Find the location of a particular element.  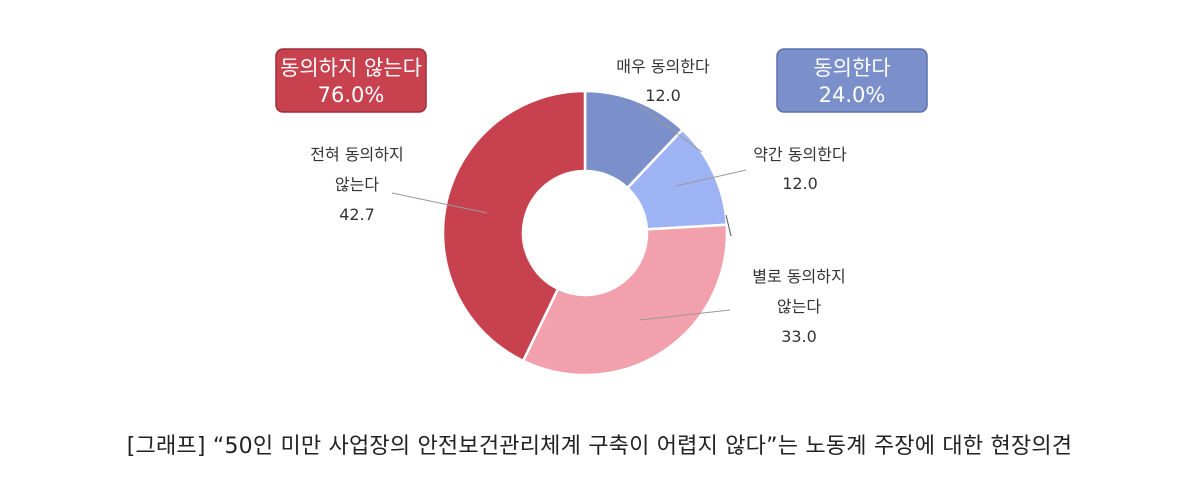

slice-name-label-3: 않는다 is located at coordinates (357, 184).